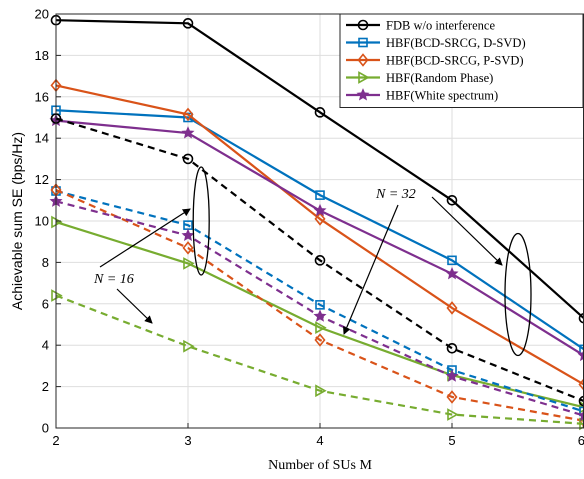  Describe the element at coordinates (455, 61) in the screenshot. I see `legend-label: HBF(BCD-SRCG, P-SVD)` at that location.